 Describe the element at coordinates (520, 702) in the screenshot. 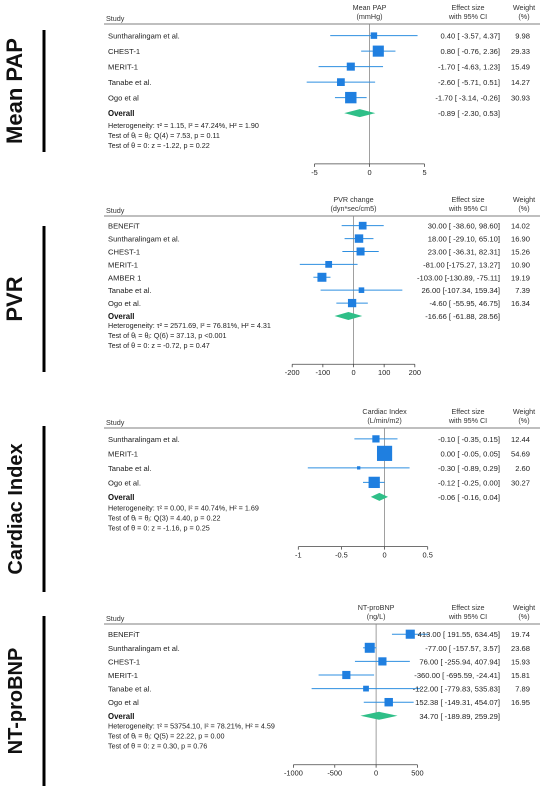

I see `study-weight: 16.95` at that location.